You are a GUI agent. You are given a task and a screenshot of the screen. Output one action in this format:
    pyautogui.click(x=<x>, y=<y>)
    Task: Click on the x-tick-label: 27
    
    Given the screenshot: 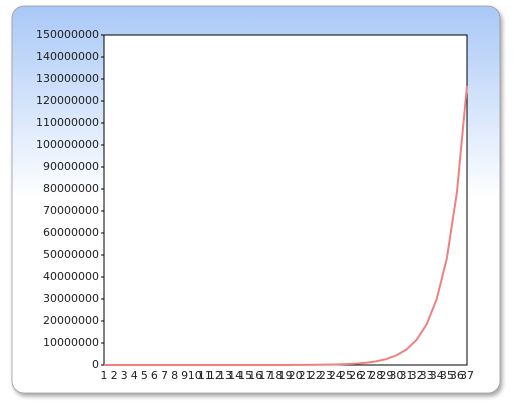 What is the action you would take?
    pyautogui.click(x=366, y=375)
    